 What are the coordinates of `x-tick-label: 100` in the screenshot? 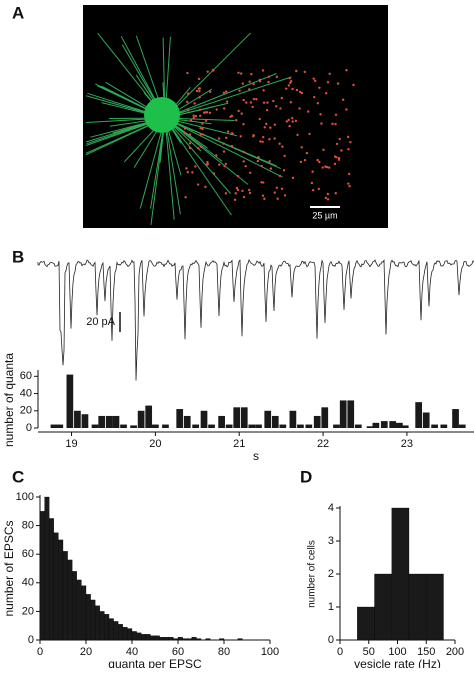 It's located at (397, 652).